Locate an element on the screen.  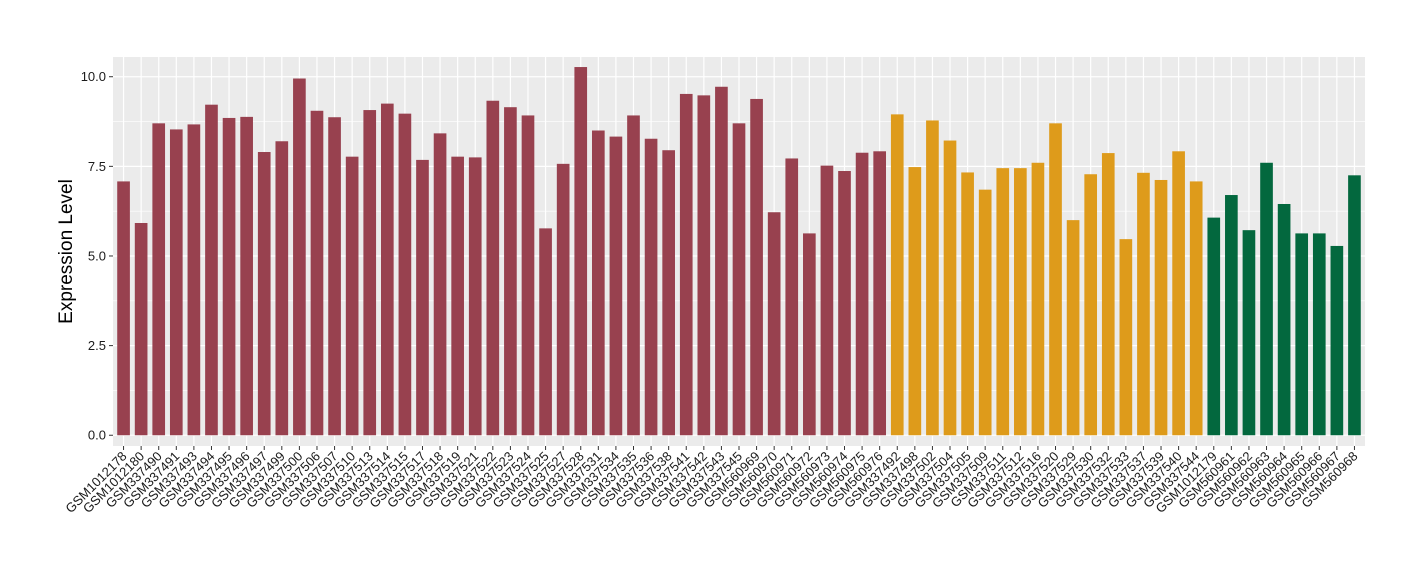
bar-GSM337527 is located at coordinates (563, 299).